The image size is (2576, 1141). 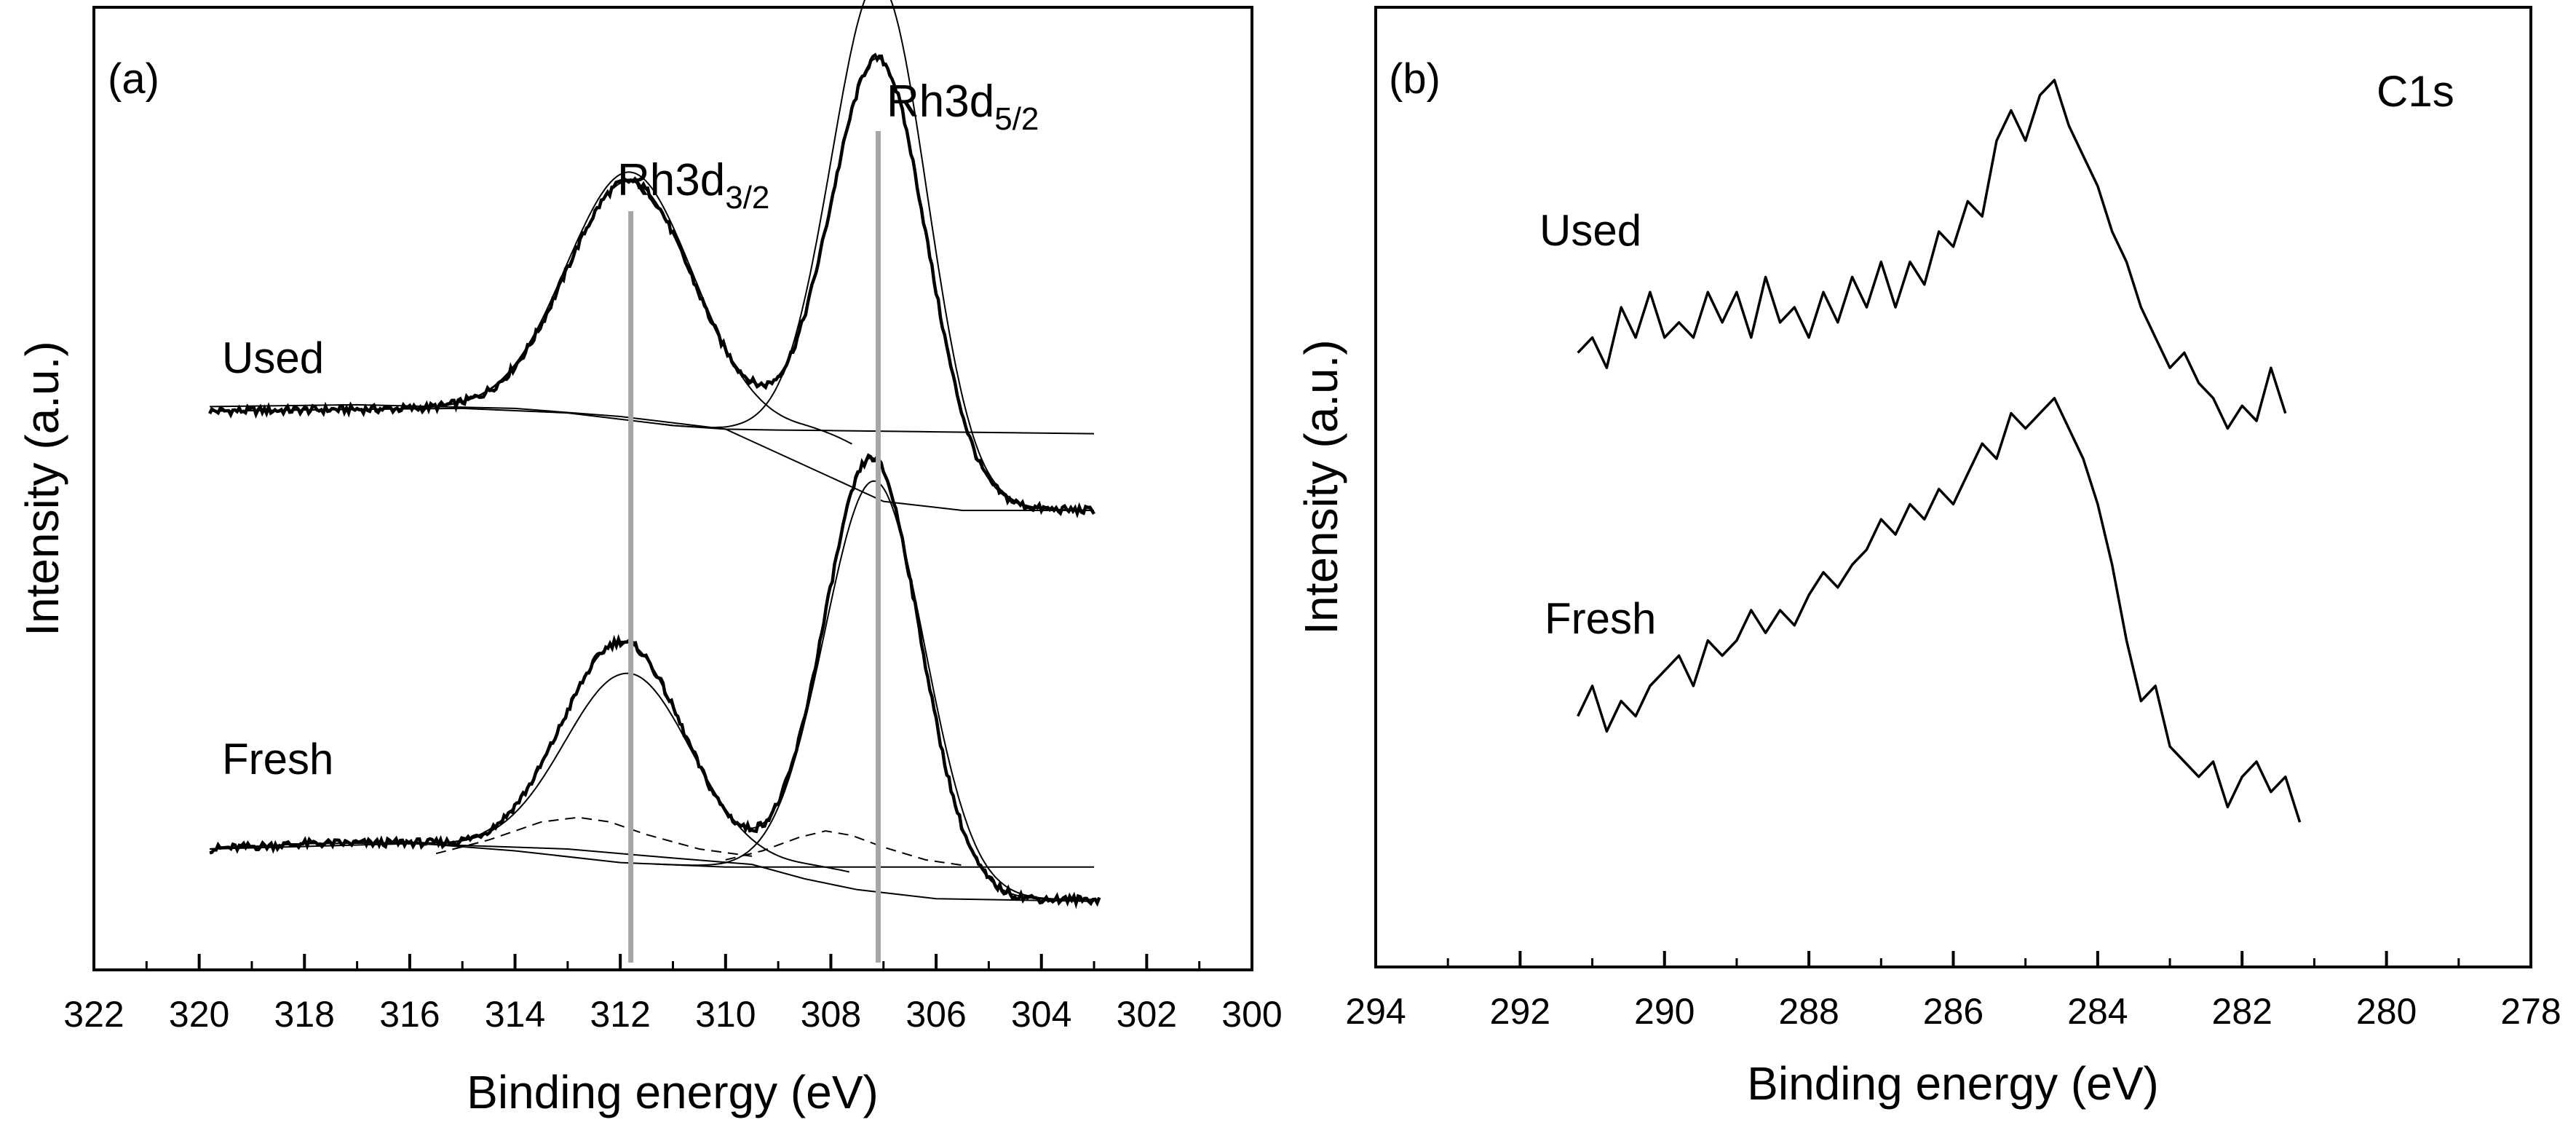 I want to click on x-tick-label: 294, so click(x=1375, y=1011).